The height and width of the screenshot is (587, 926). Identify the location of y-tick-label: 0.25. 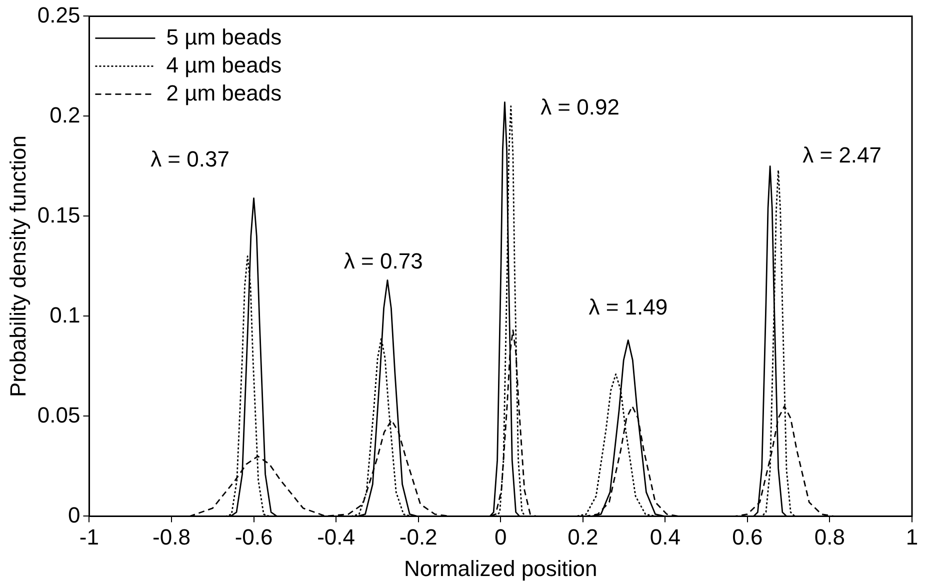
(58, 15).